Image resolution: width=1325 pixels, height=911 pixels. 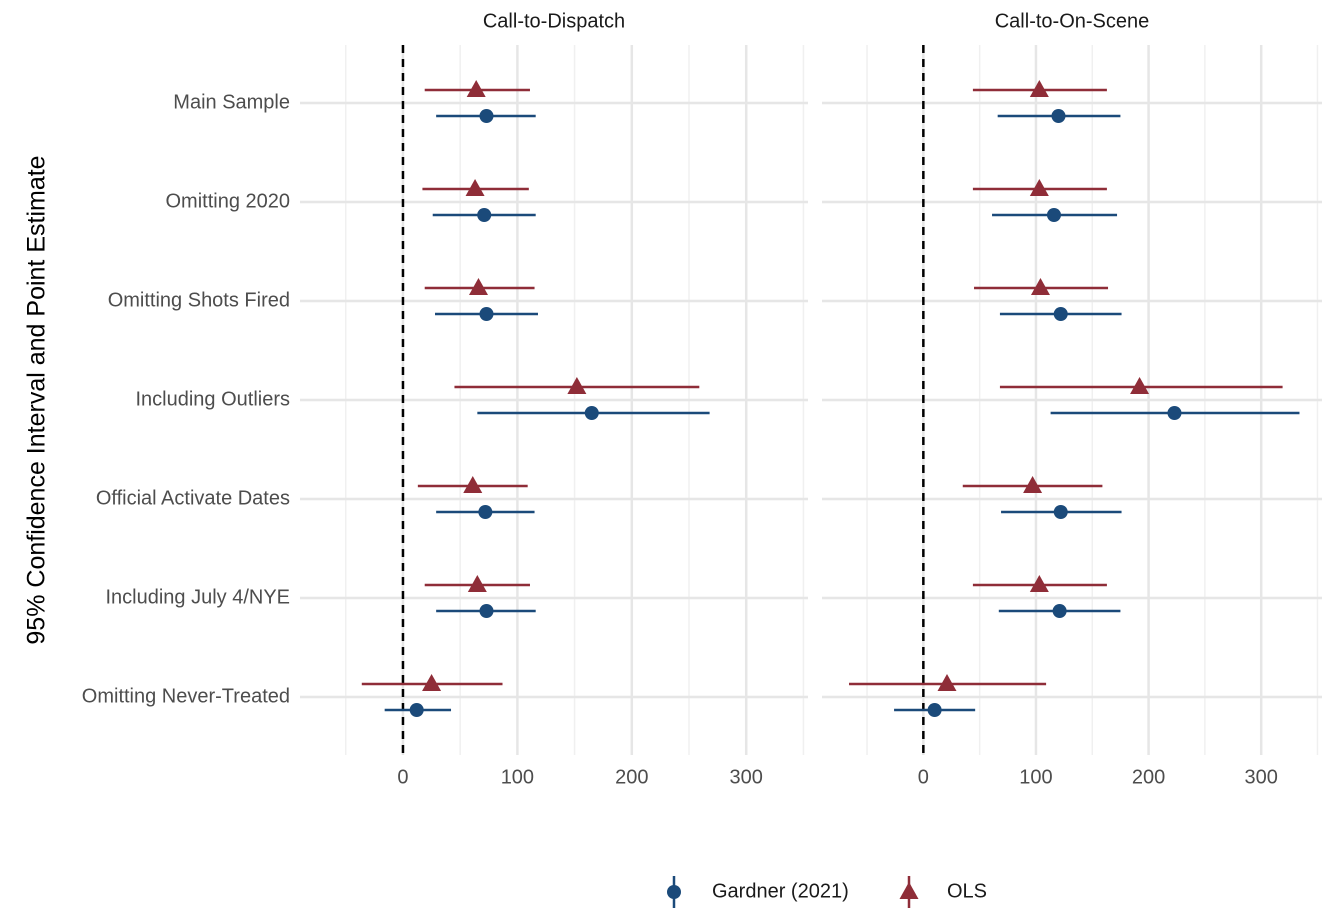 What do you see at coordinates (197, 597) in the screenshot?
I see `y-tick-label: Including July 4/NYE` at bounding box center [197, 597].